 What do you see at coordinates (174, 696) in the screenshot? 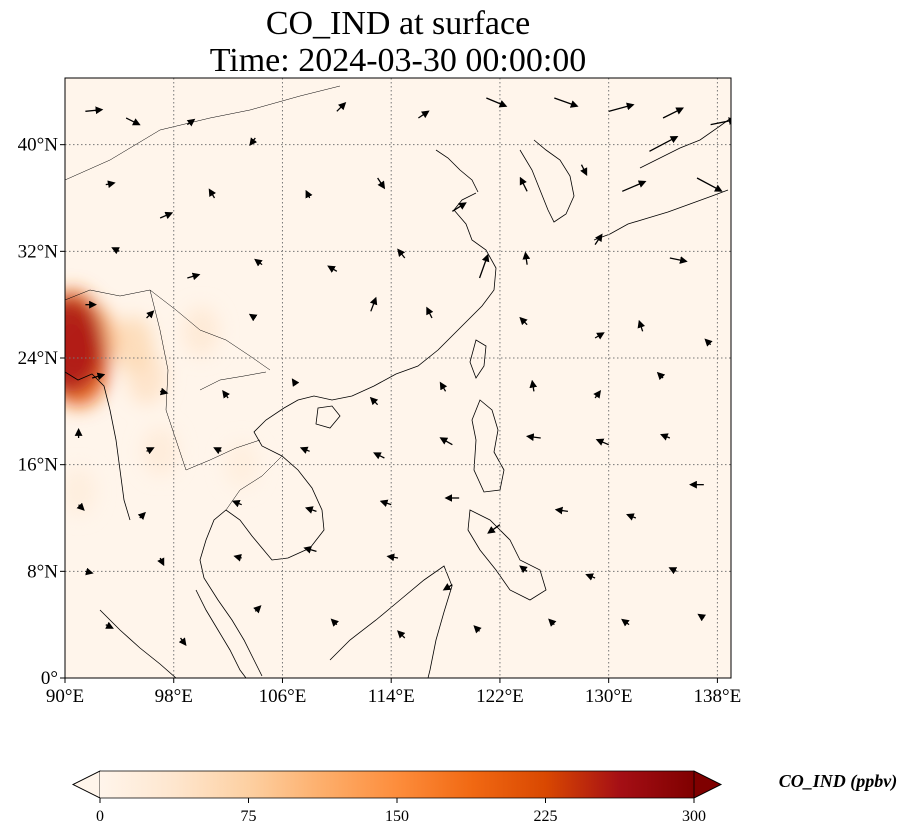
I see `x-tick-label: 98°E` at bounding box center [174, 696].